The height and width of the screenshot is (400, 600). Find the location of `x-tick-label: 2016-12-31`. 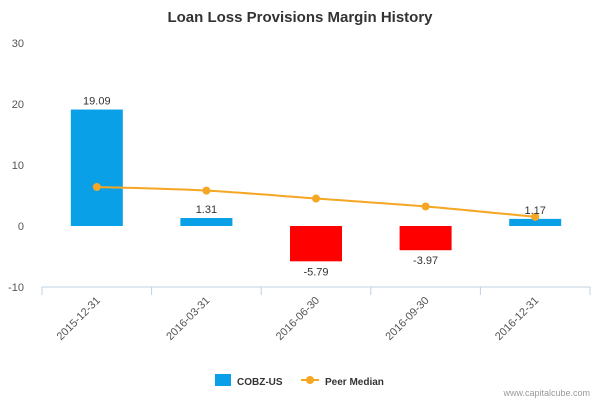

x-tick-label: 2016-12-31 is located at coordinates (517, 319).